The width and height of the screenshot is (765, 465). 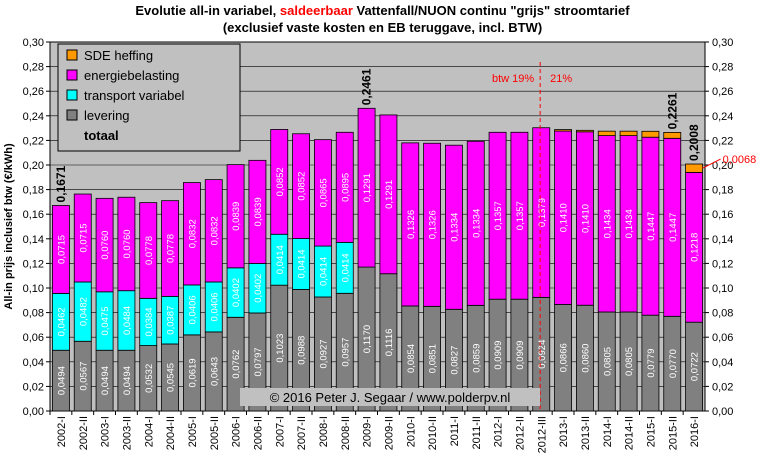 What do you see at coordinates (722, 166) in the screenshot?
I see `y-tick-label-right: 0,20` at bounding box center [722, 166].